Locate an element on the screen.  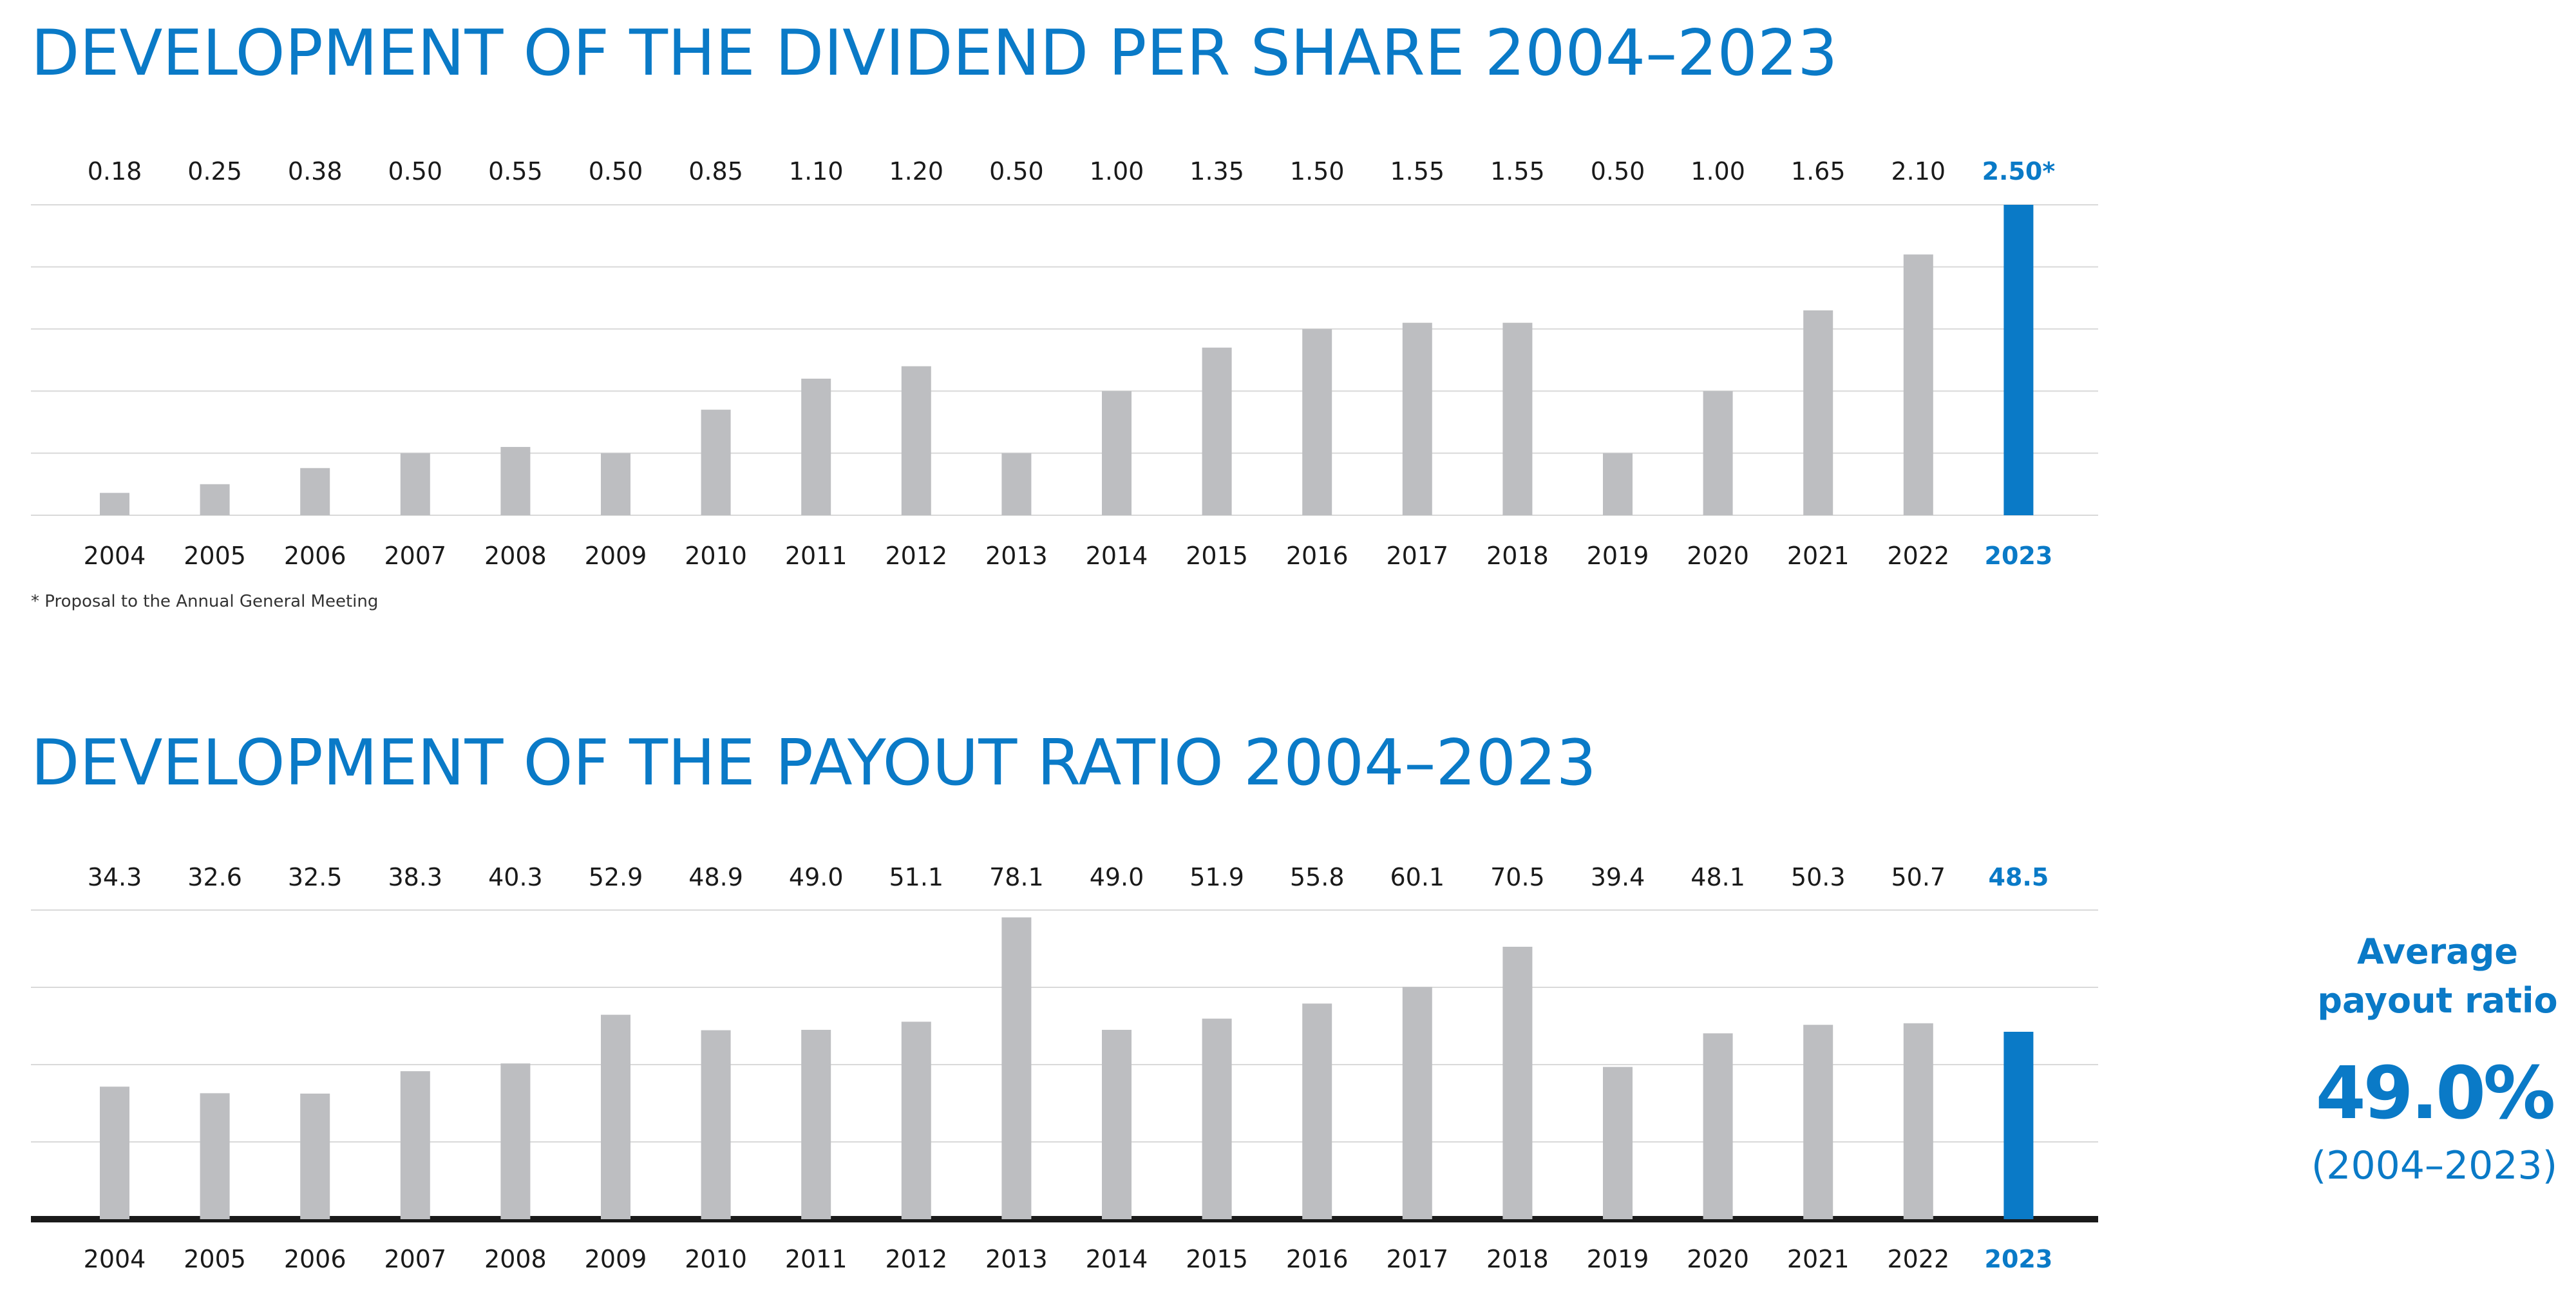
year-label-2004: 2004 is located at coordinates (115, 556).